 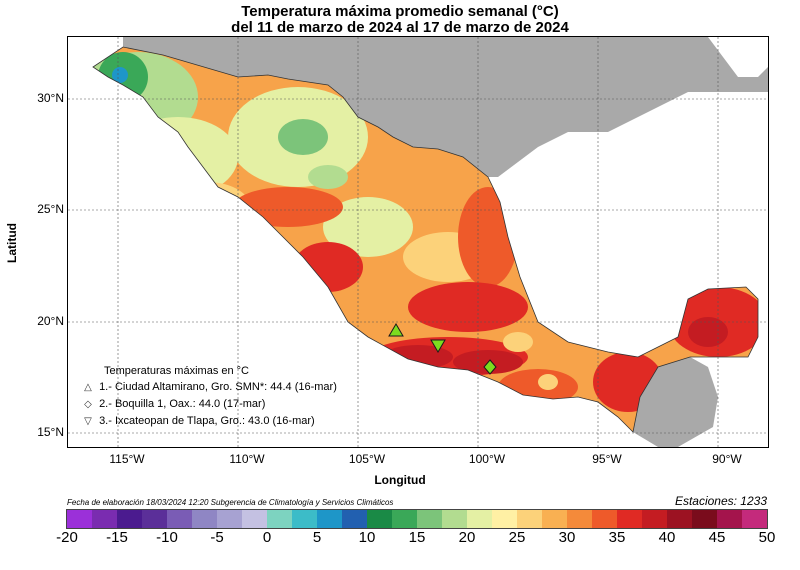 I want to click on cuba-land, so click(x=738, y=57).